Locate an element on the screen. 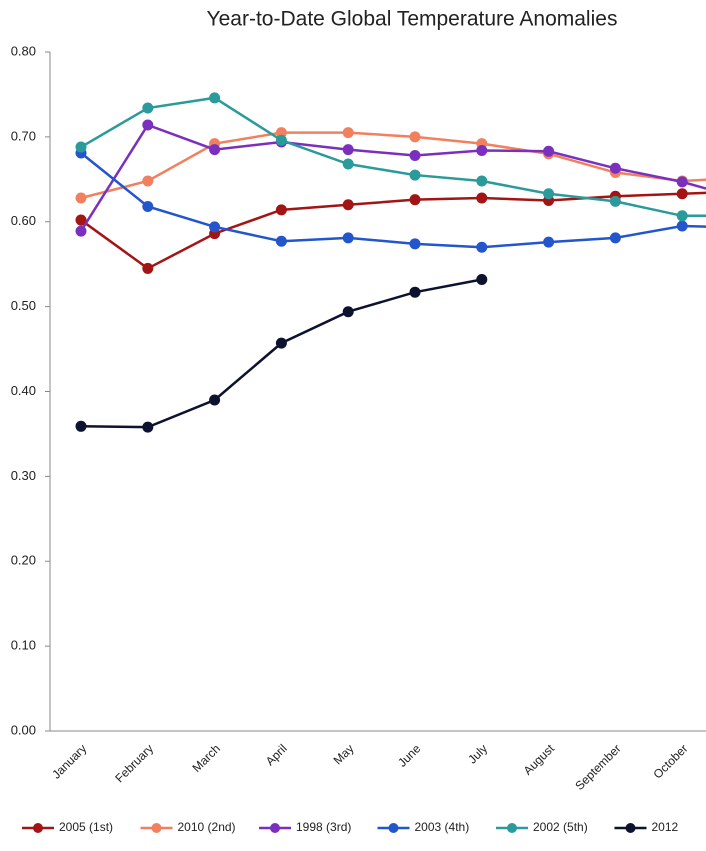 The width and height of the screenshot is (706, 851). y-tick-label: 0.80 is located at coordinates (23, 50).